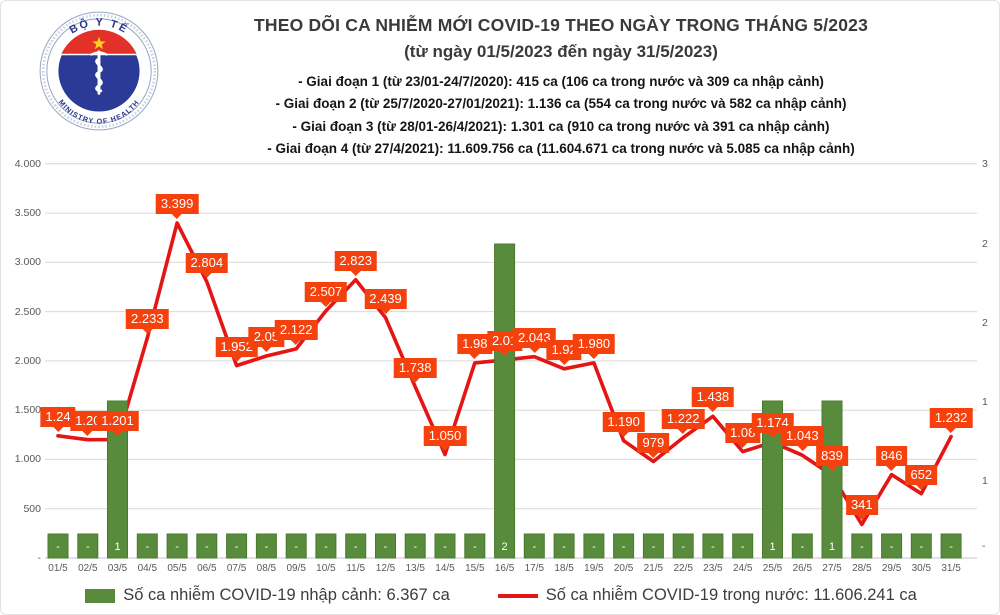 The image size is (1000, 615). Describe the element at coordinates (891, 458) in the screenshot. I see `data-label: 846` at that location.